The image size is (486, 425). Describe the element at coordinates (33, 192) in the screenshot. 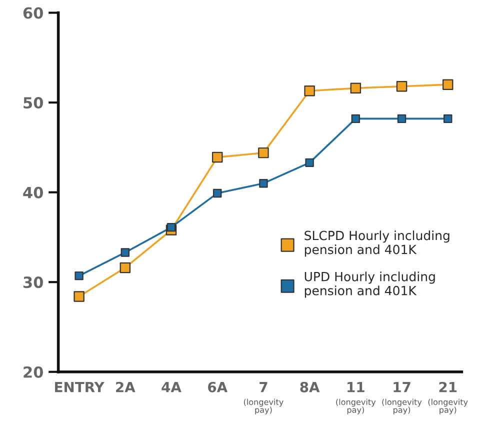

I see `y-tick-label: 40` at that location.